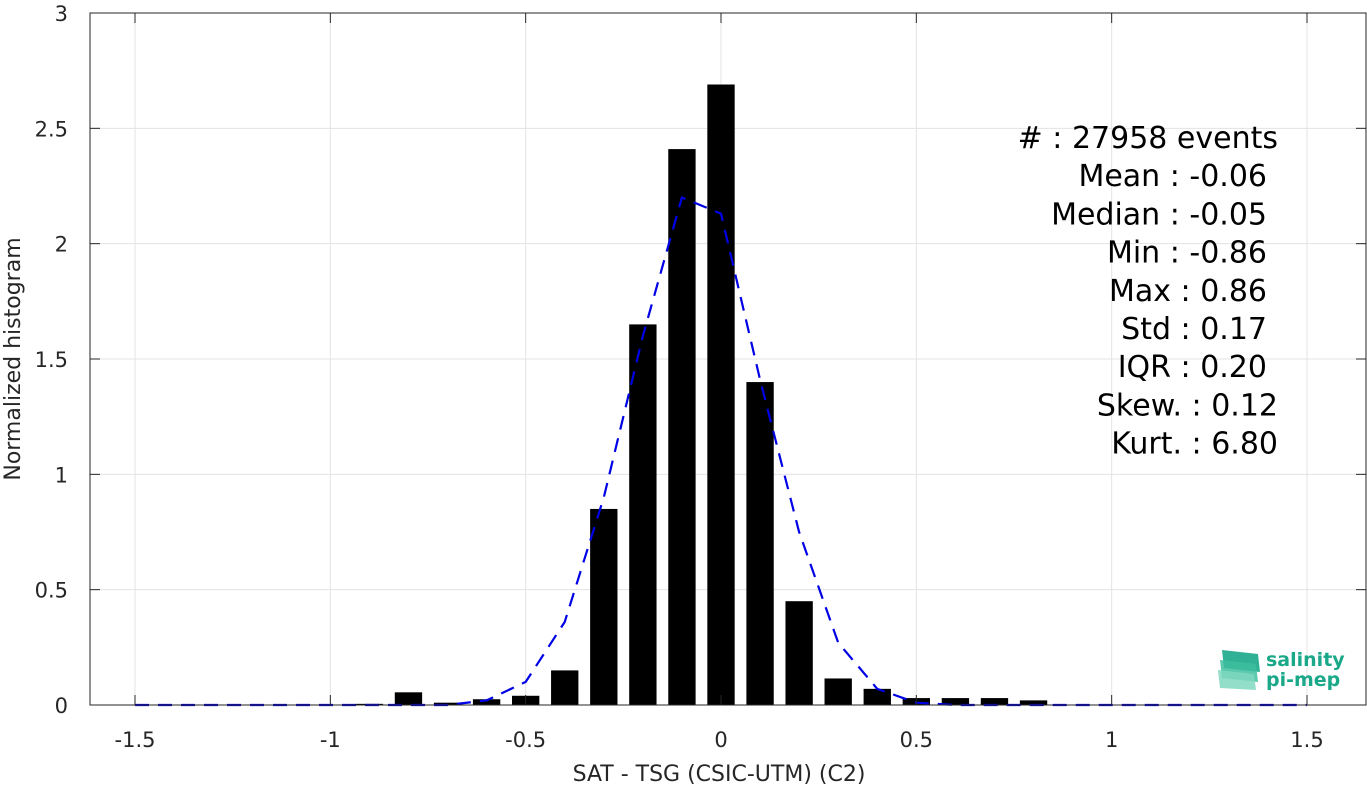 This screenshot has height=785, width=1367. Describe the element at coordinates (916, 740) in the screenshot. I see `x-tick-label: 0.5` at that location.